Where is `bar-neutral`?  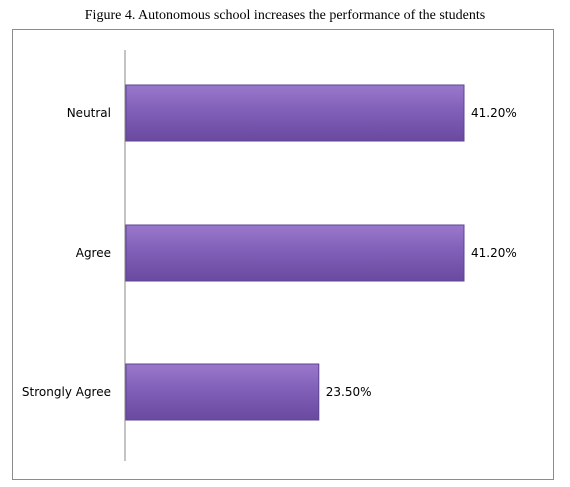
bar-neutral is located at coordinates (295, 113).